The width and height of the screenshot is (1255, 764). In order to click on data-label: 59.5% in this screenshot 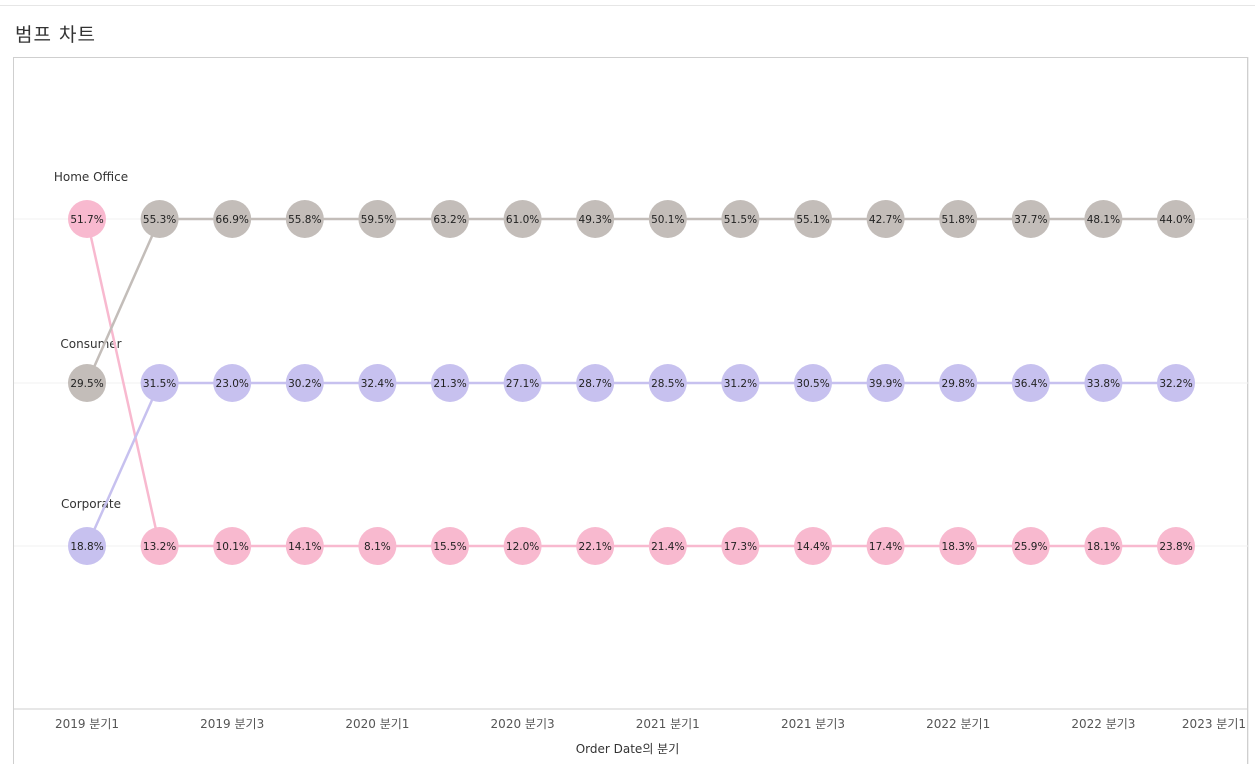, I will do `click(377, 220)`.